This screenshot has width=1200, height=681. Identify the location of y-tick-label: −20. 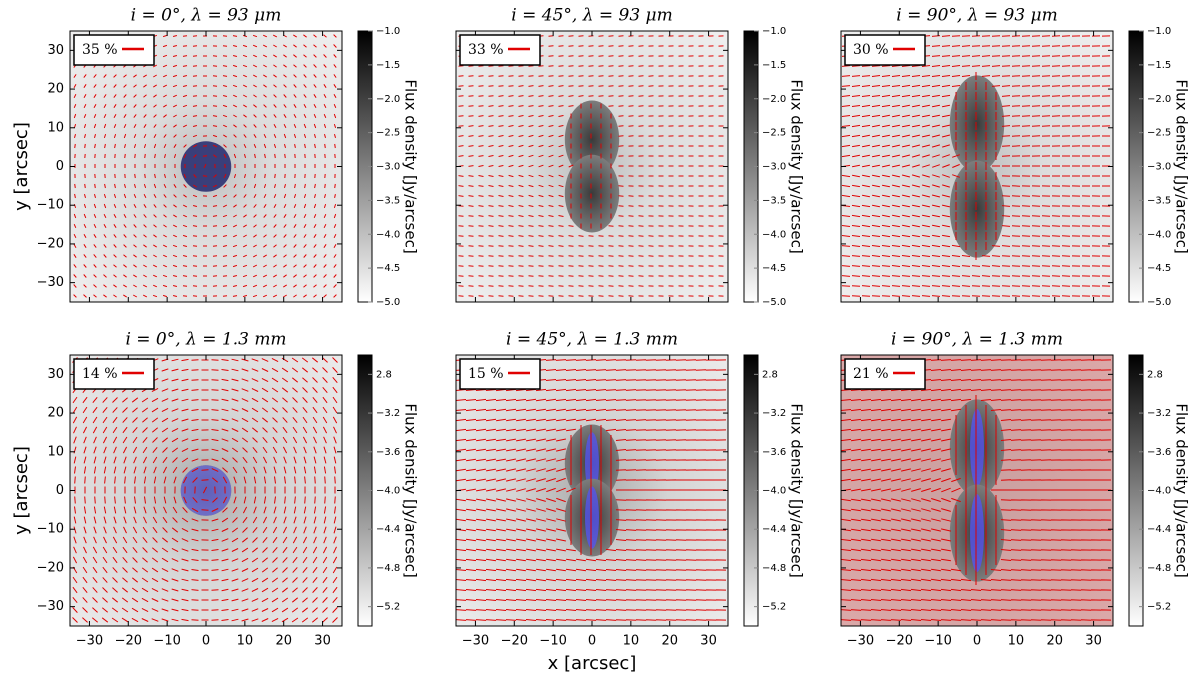
(50, 567).